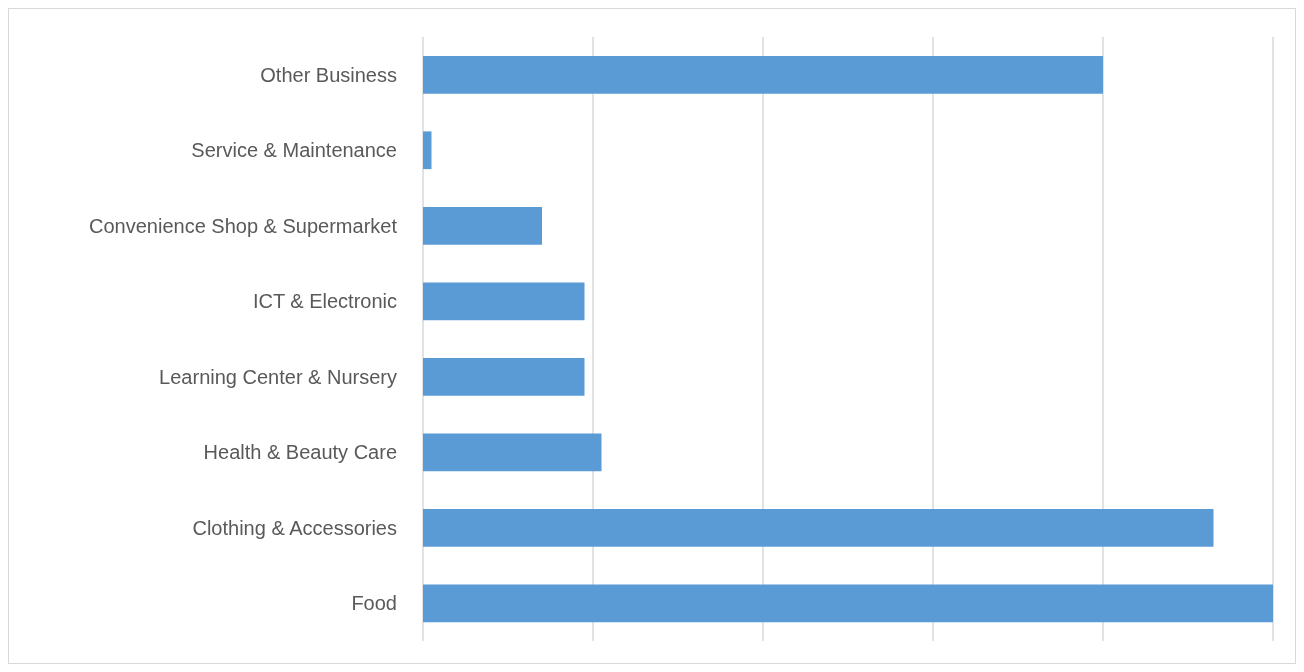 This screenshot has height=672, width=1304. I want to click on y-tick-label: Service & Maintenance, so click(294, 150).